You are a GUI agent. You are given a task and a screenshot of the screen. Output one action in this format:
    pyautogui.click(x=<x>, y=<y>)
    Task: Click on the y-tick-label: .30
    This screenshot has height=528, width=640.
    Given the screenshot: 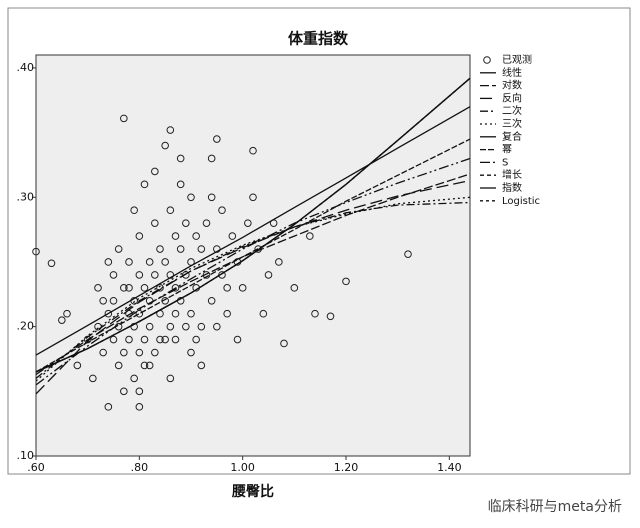 What is the action you would take?
    pyautogui.click(x=26, y=196)
    